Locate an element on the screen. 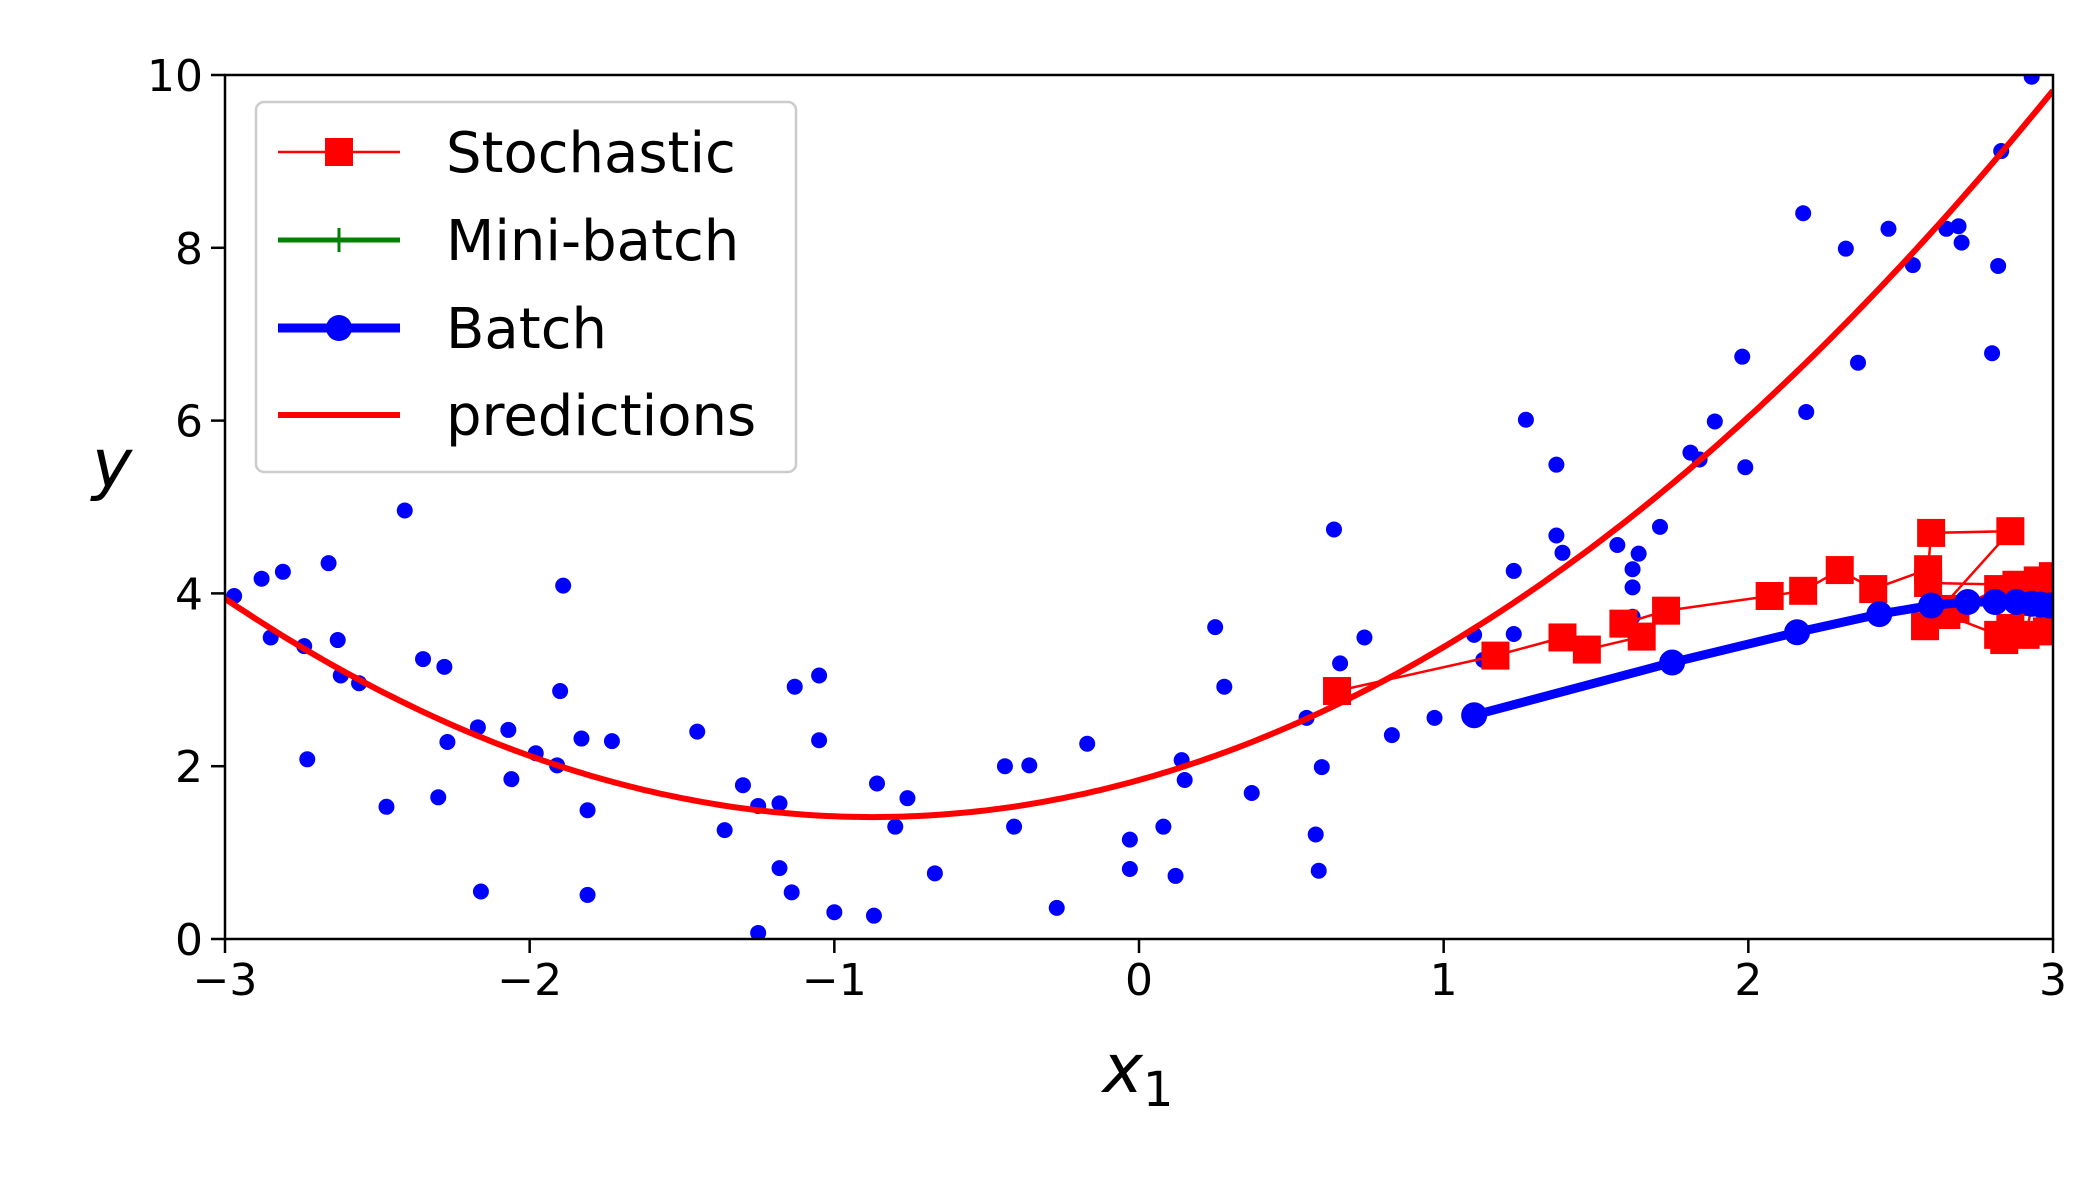 Image resolution: width=2100 pixels, height=1200 pixels. x-tick-label: 3 is located at coordinates (2053, 980).